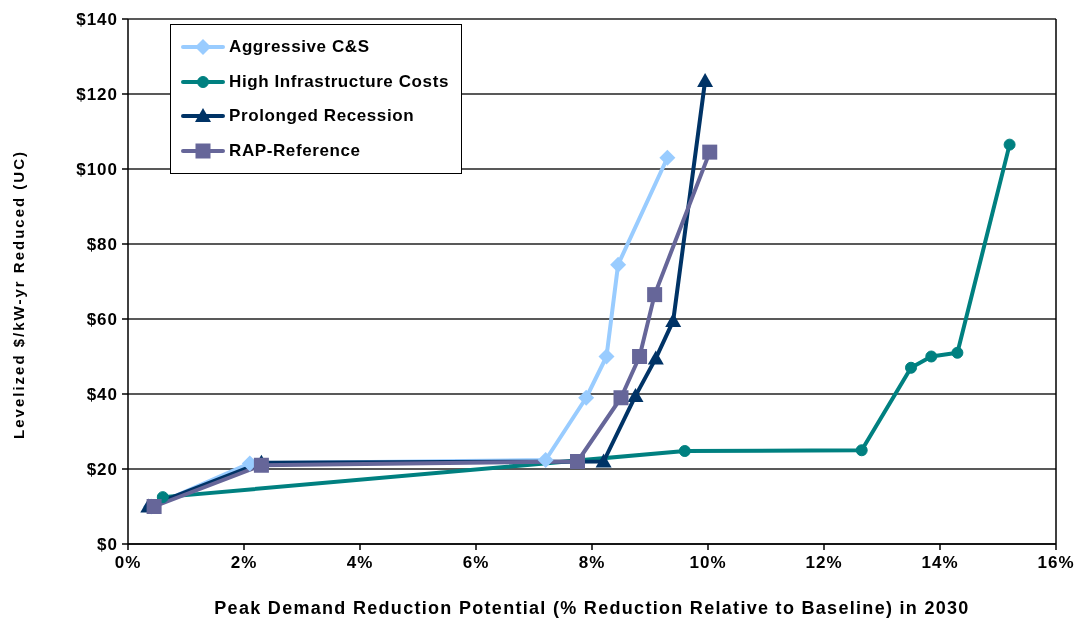  What do you see at coordinates (299, 47) in the screenshot?
I see `legend-label: Aggressive C&S` at bounding box center [299, 47].